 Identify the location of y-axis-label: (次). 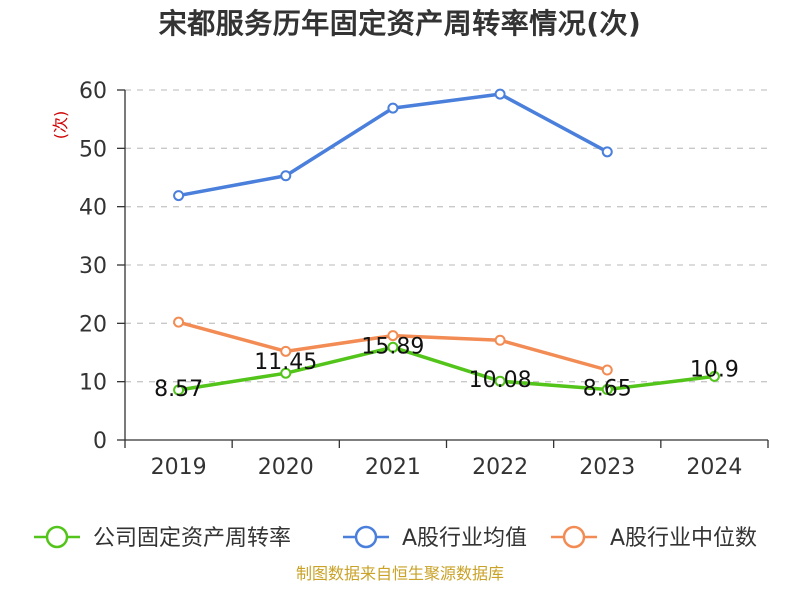
(60, 125).